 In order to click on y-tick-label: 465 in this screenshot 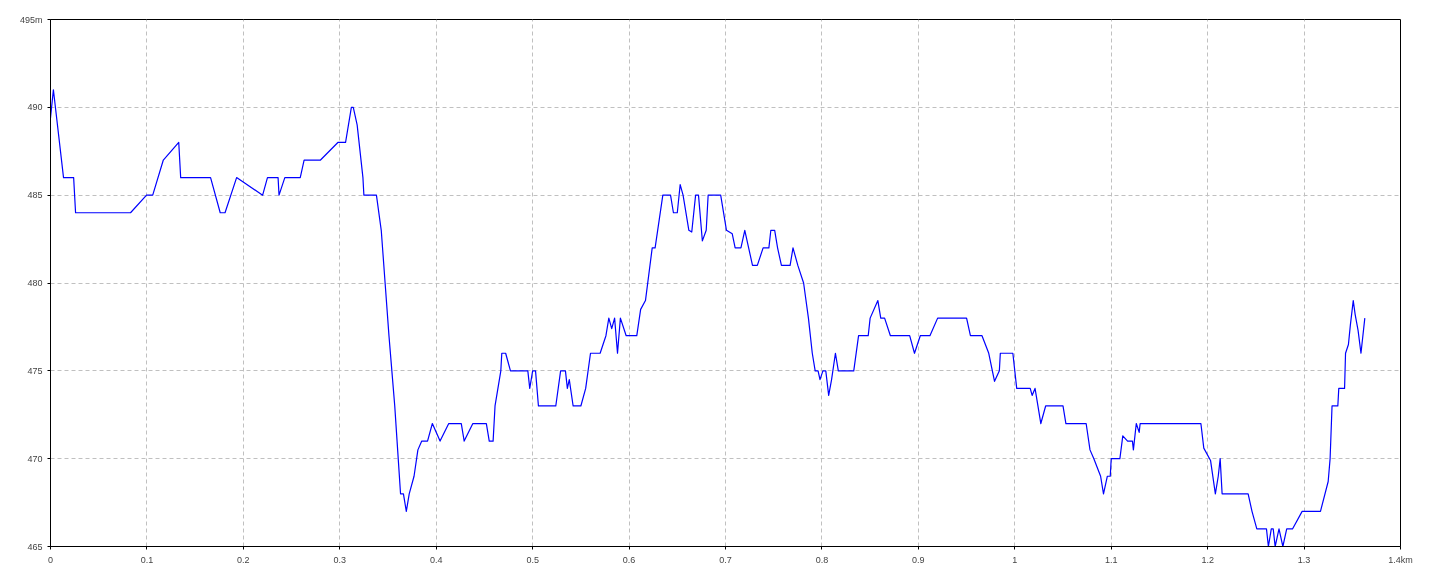, I will do `click(35, 546)`.